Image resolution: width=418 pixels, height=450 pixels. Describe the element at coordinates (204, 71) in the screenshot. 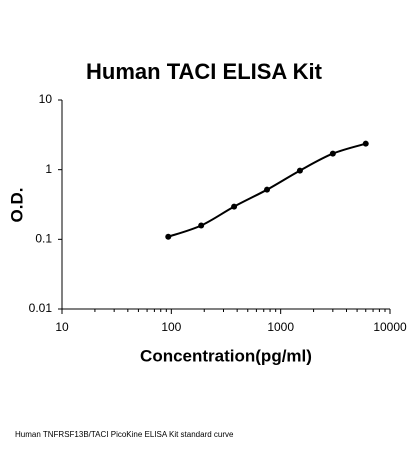

I see `chart-title: Human TACI ELISA Kit` at that location.